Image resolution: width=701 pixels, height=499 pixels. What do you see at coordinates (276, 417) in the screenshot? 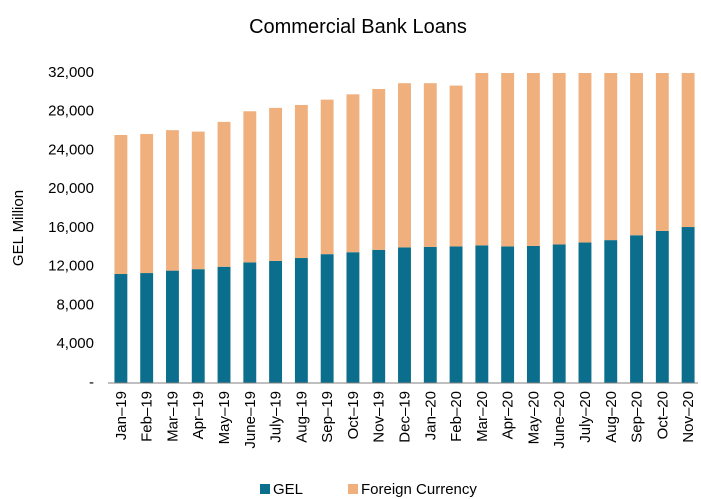
I see `x-tick-label: July–19` at bounding box center [276, 417].